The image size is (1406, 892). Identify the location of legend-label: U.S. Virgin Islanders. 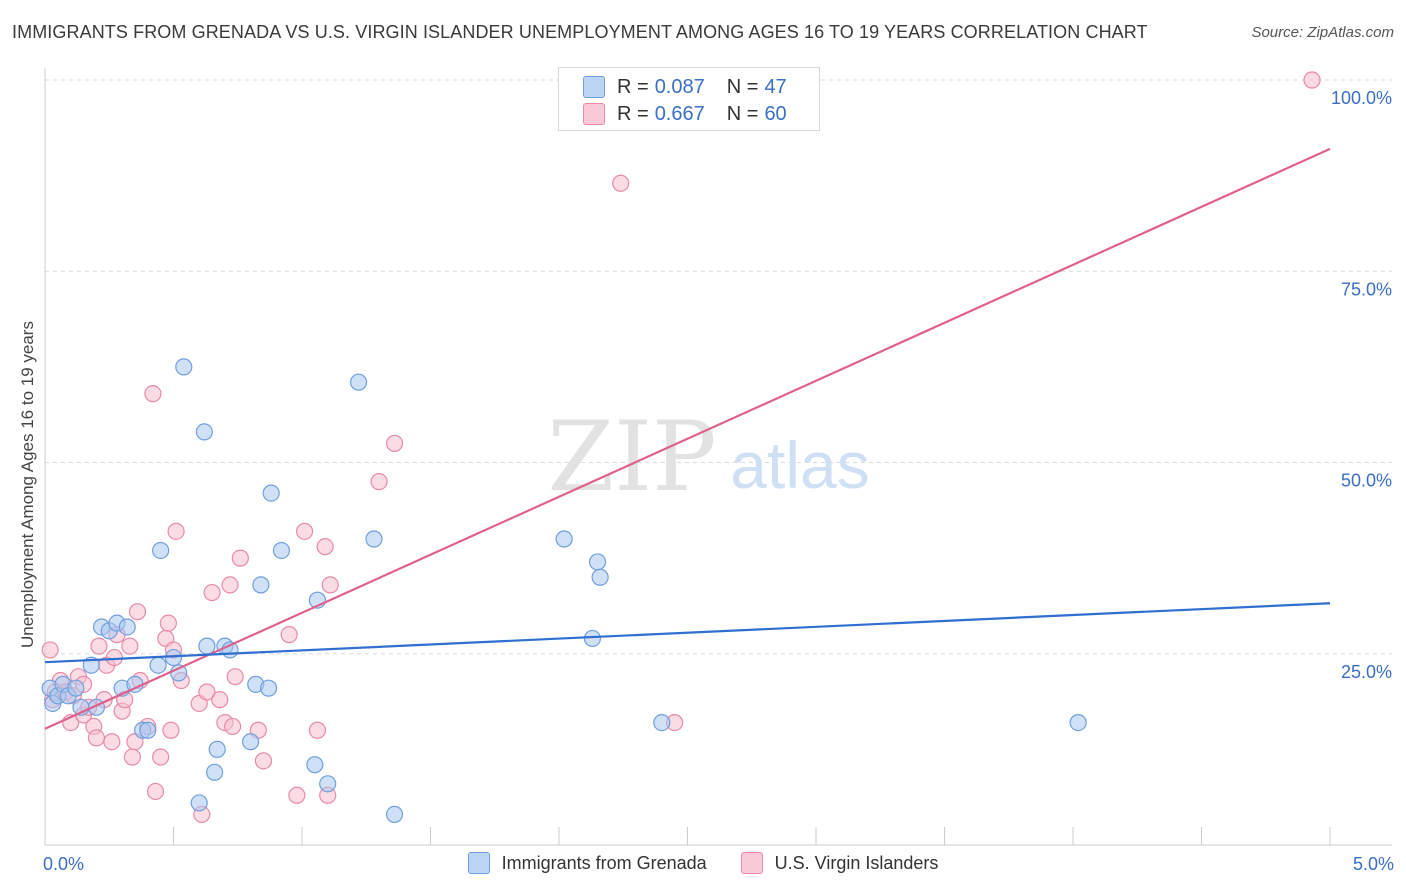
(856, 862).